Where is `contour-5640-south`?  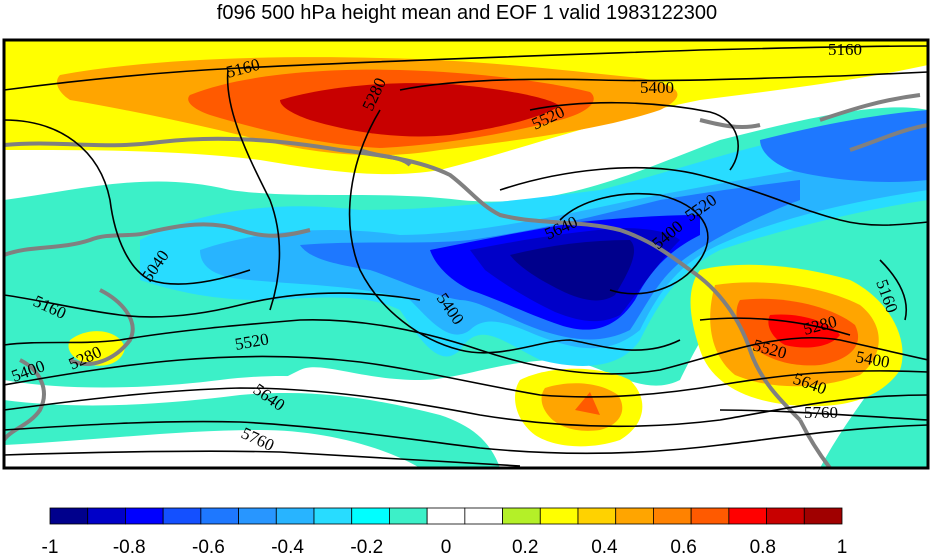
contour-5640-south is located at coordinates (466, 437).